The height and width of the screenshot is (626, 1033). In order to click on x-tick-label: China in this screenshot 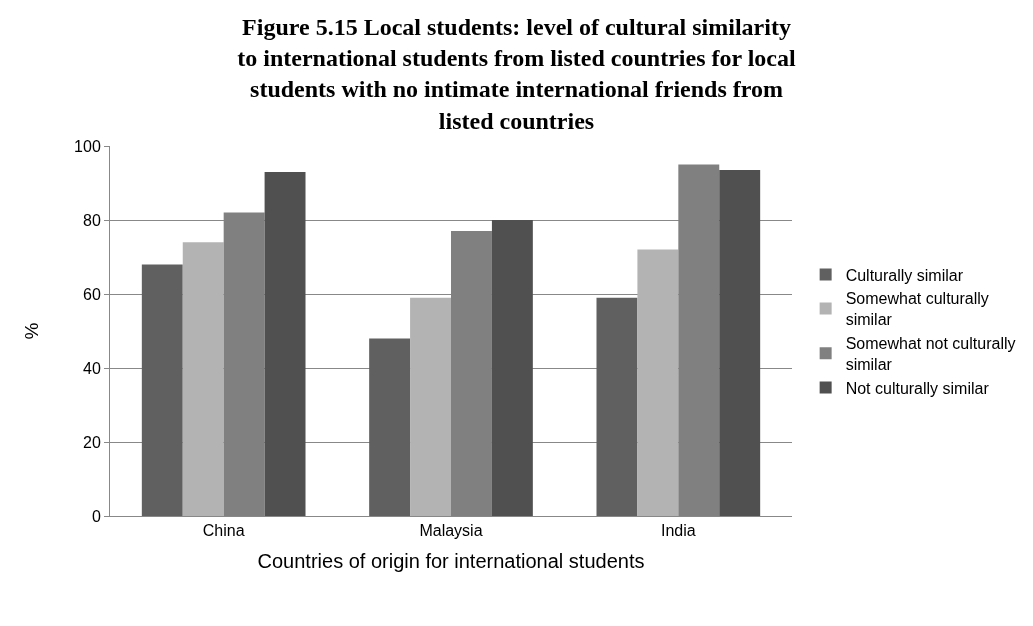, I will do `click(223, 531)`.